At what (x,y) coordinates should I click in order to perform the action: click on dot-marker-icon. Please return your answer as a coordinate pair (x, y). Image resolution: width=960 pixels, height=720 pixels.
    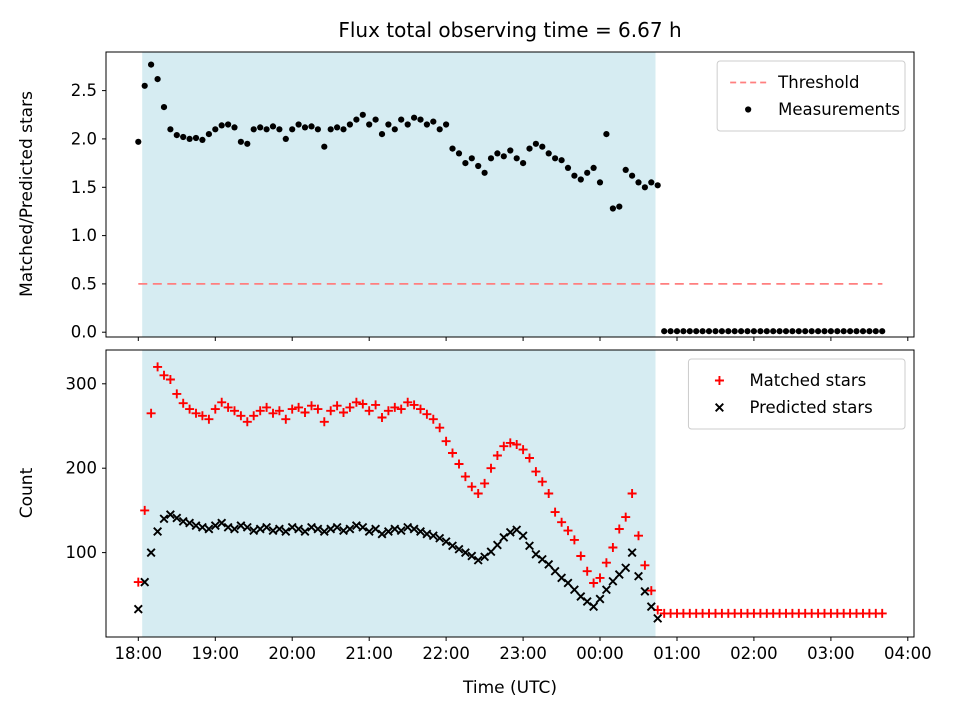
    Looking at the image, I should click on (748, 109).